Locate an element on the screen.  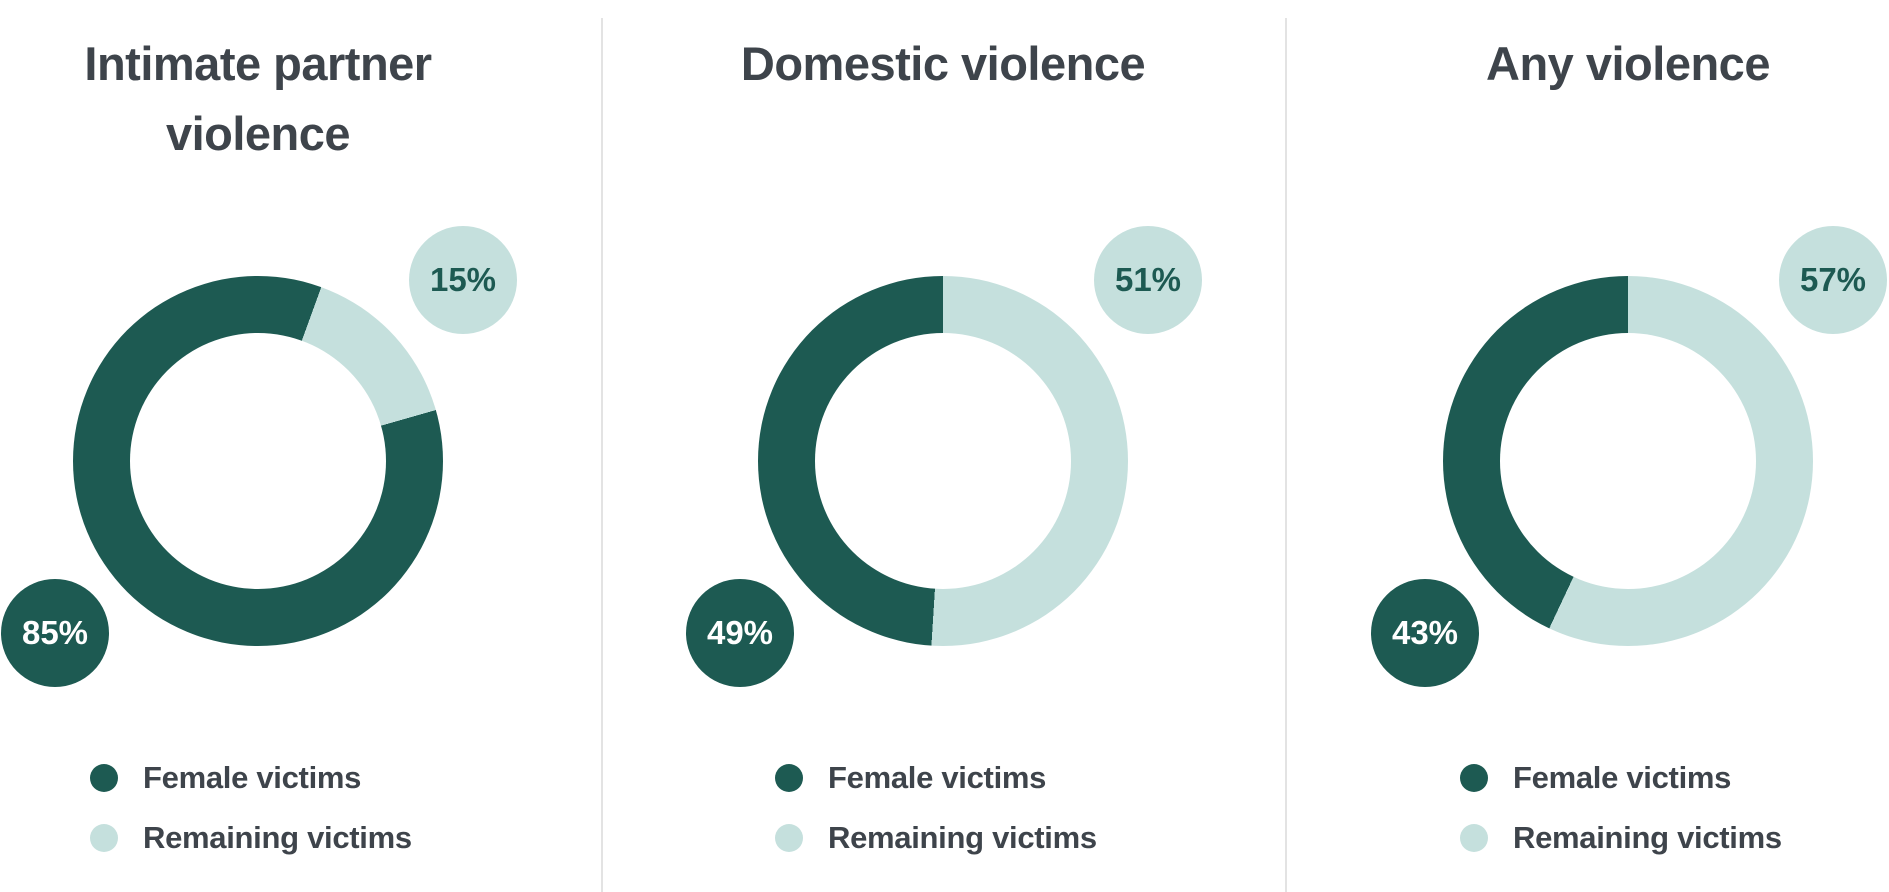
callout-bubble-remaining-victims: 15% is located at coordinates (463, 280).